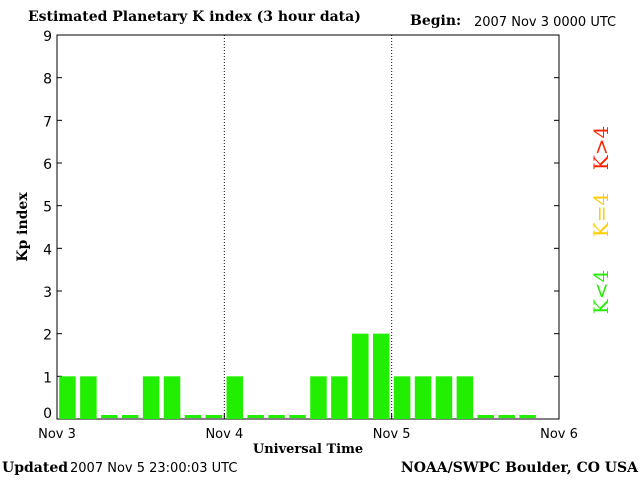 Image resolution: width=640 pixels, height=480 pixels. I want to click on y-tick-label: 7, so click(47, 122).